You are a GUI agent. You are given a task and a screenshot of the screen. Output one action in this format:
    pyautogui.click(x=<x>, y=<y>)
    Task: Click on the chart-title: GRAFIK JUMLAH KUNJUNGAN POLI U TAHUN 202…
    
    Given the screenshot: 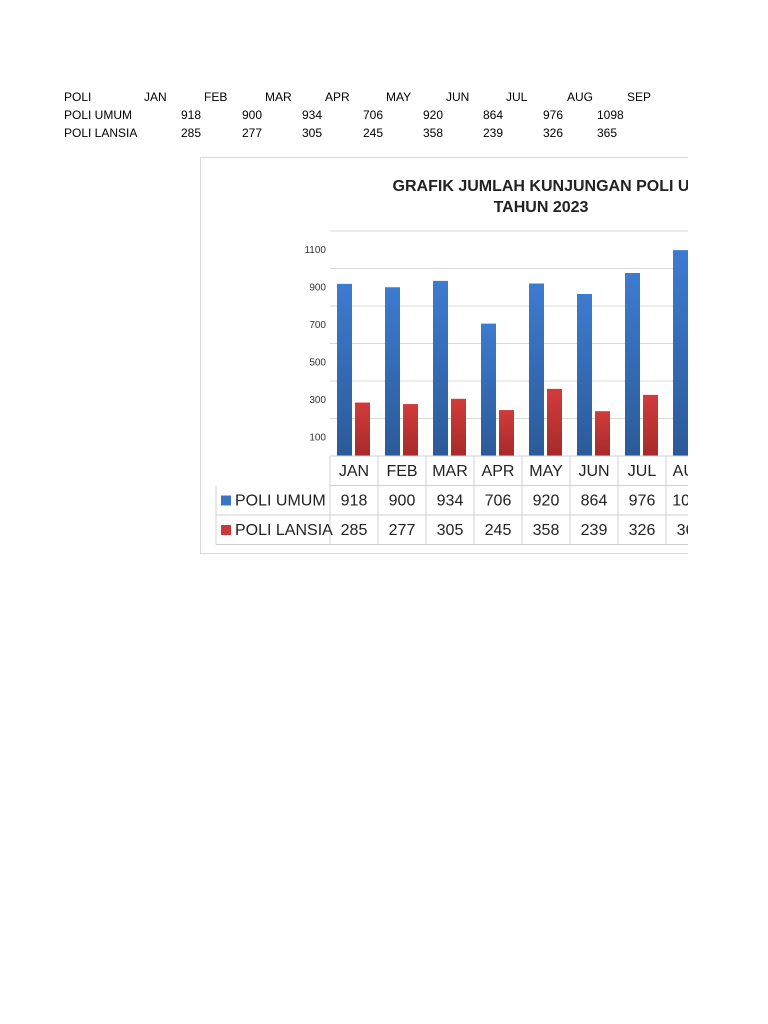 What is the action you would take?
    pyautogui.click(x=444, y=197)
    